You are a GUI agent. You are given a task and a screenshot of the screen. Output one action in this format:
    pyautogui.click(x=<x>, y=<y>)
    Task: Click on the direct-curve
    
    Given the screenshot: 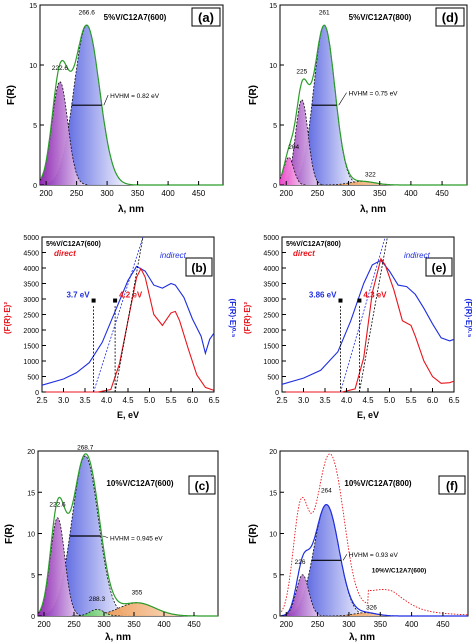 What is the action you would take?
    pyautogui.click(x=368, y=325)
    